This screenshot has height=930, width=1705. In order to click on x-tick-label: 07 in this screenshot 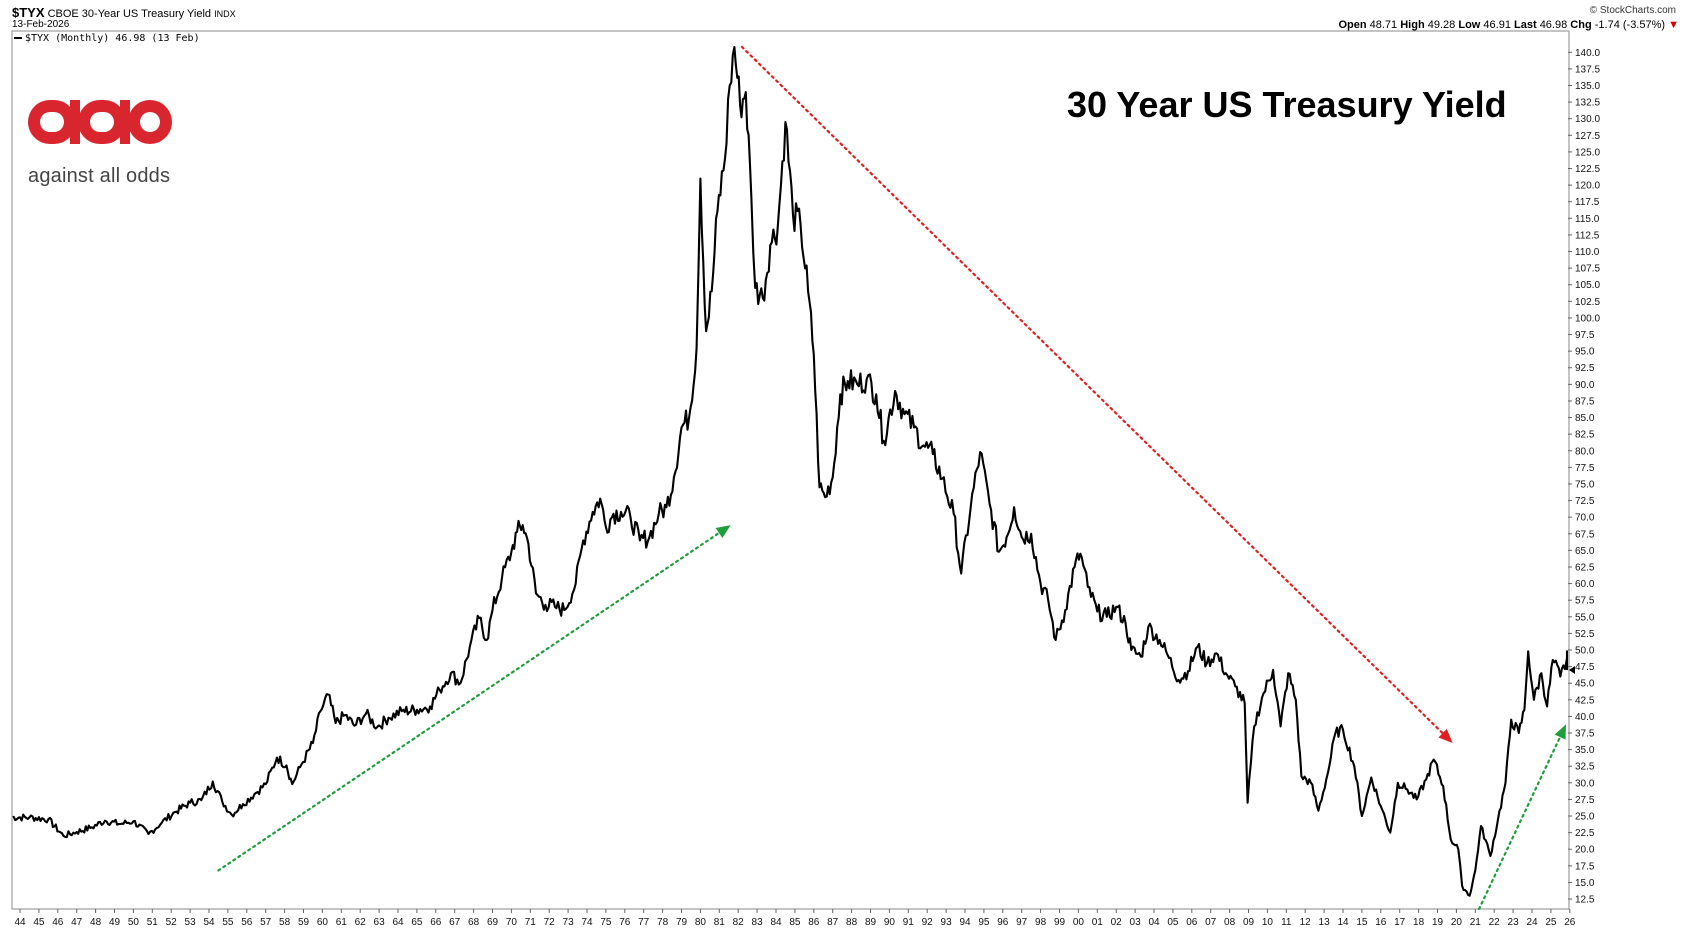, I will do `click(1211, 922)`.